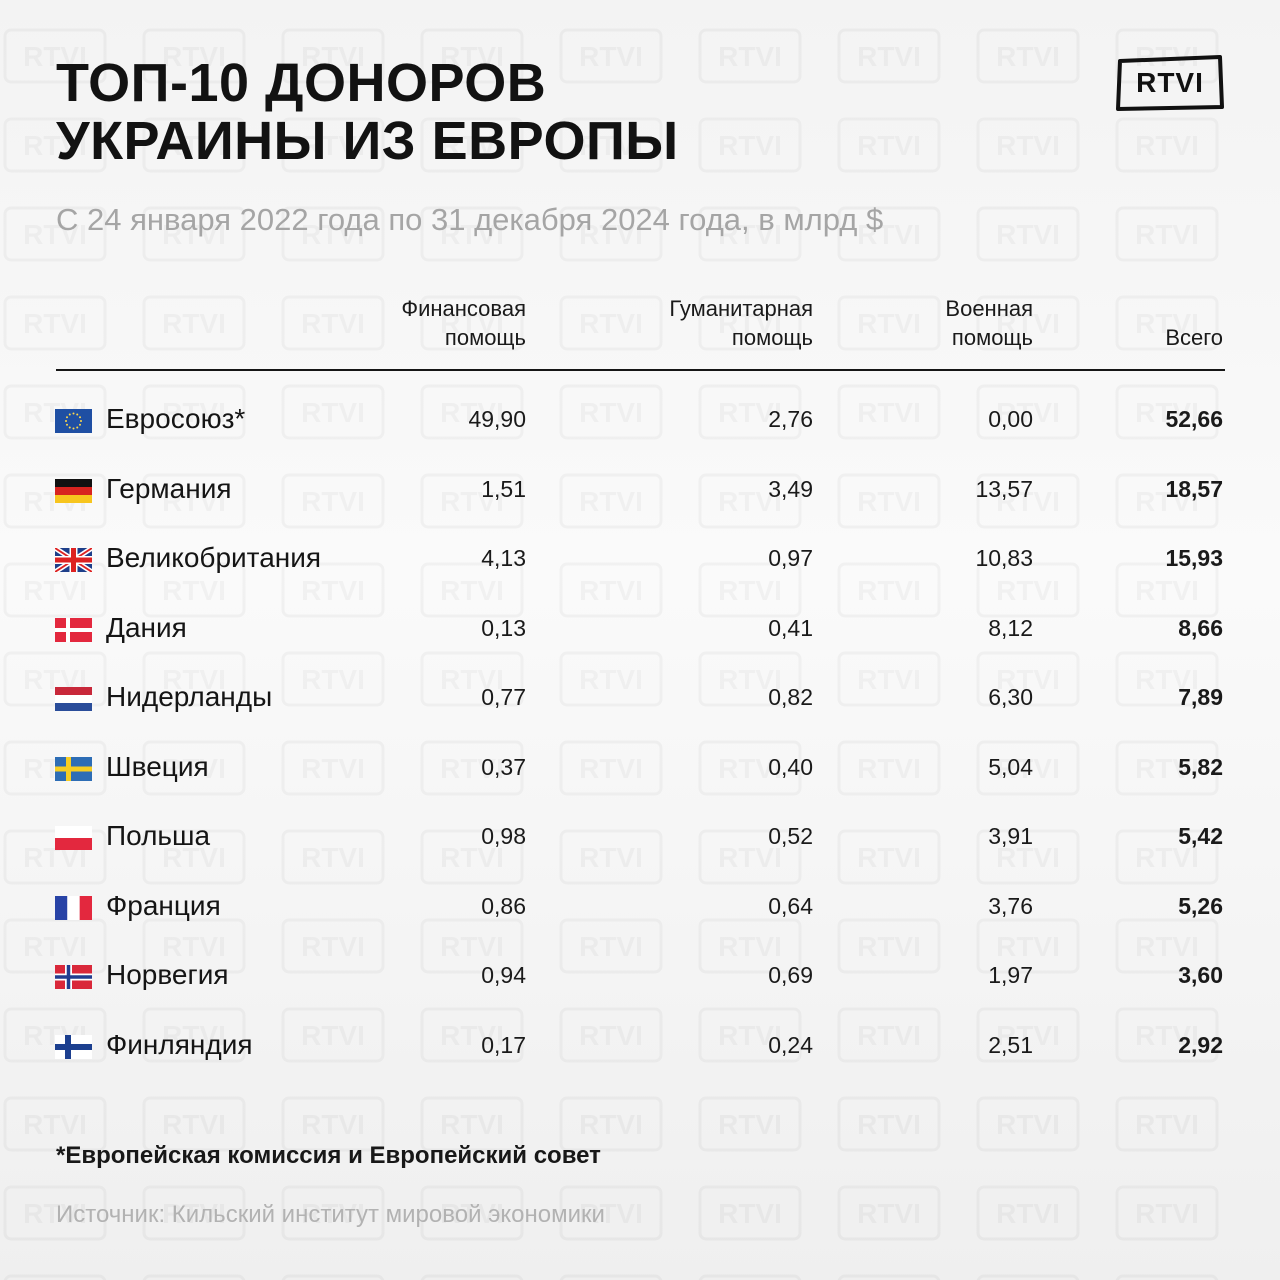 Image resolution: width=1280 pixels, height=1280 pixels. Describe the element at coordinates (640, 630) in the screenshot. I see `table-row: Дания 0,13 0,41 8,12 8,66` at that location.